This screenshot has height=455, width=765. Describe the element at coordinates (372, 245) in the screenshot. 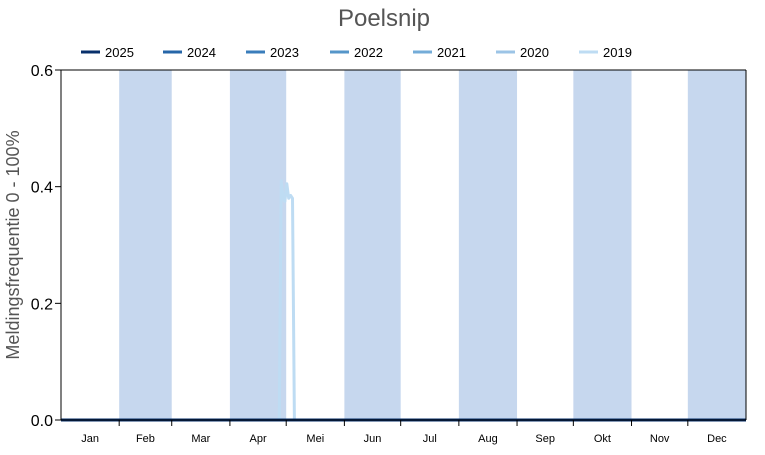

I see `month-band-jun` at that location.